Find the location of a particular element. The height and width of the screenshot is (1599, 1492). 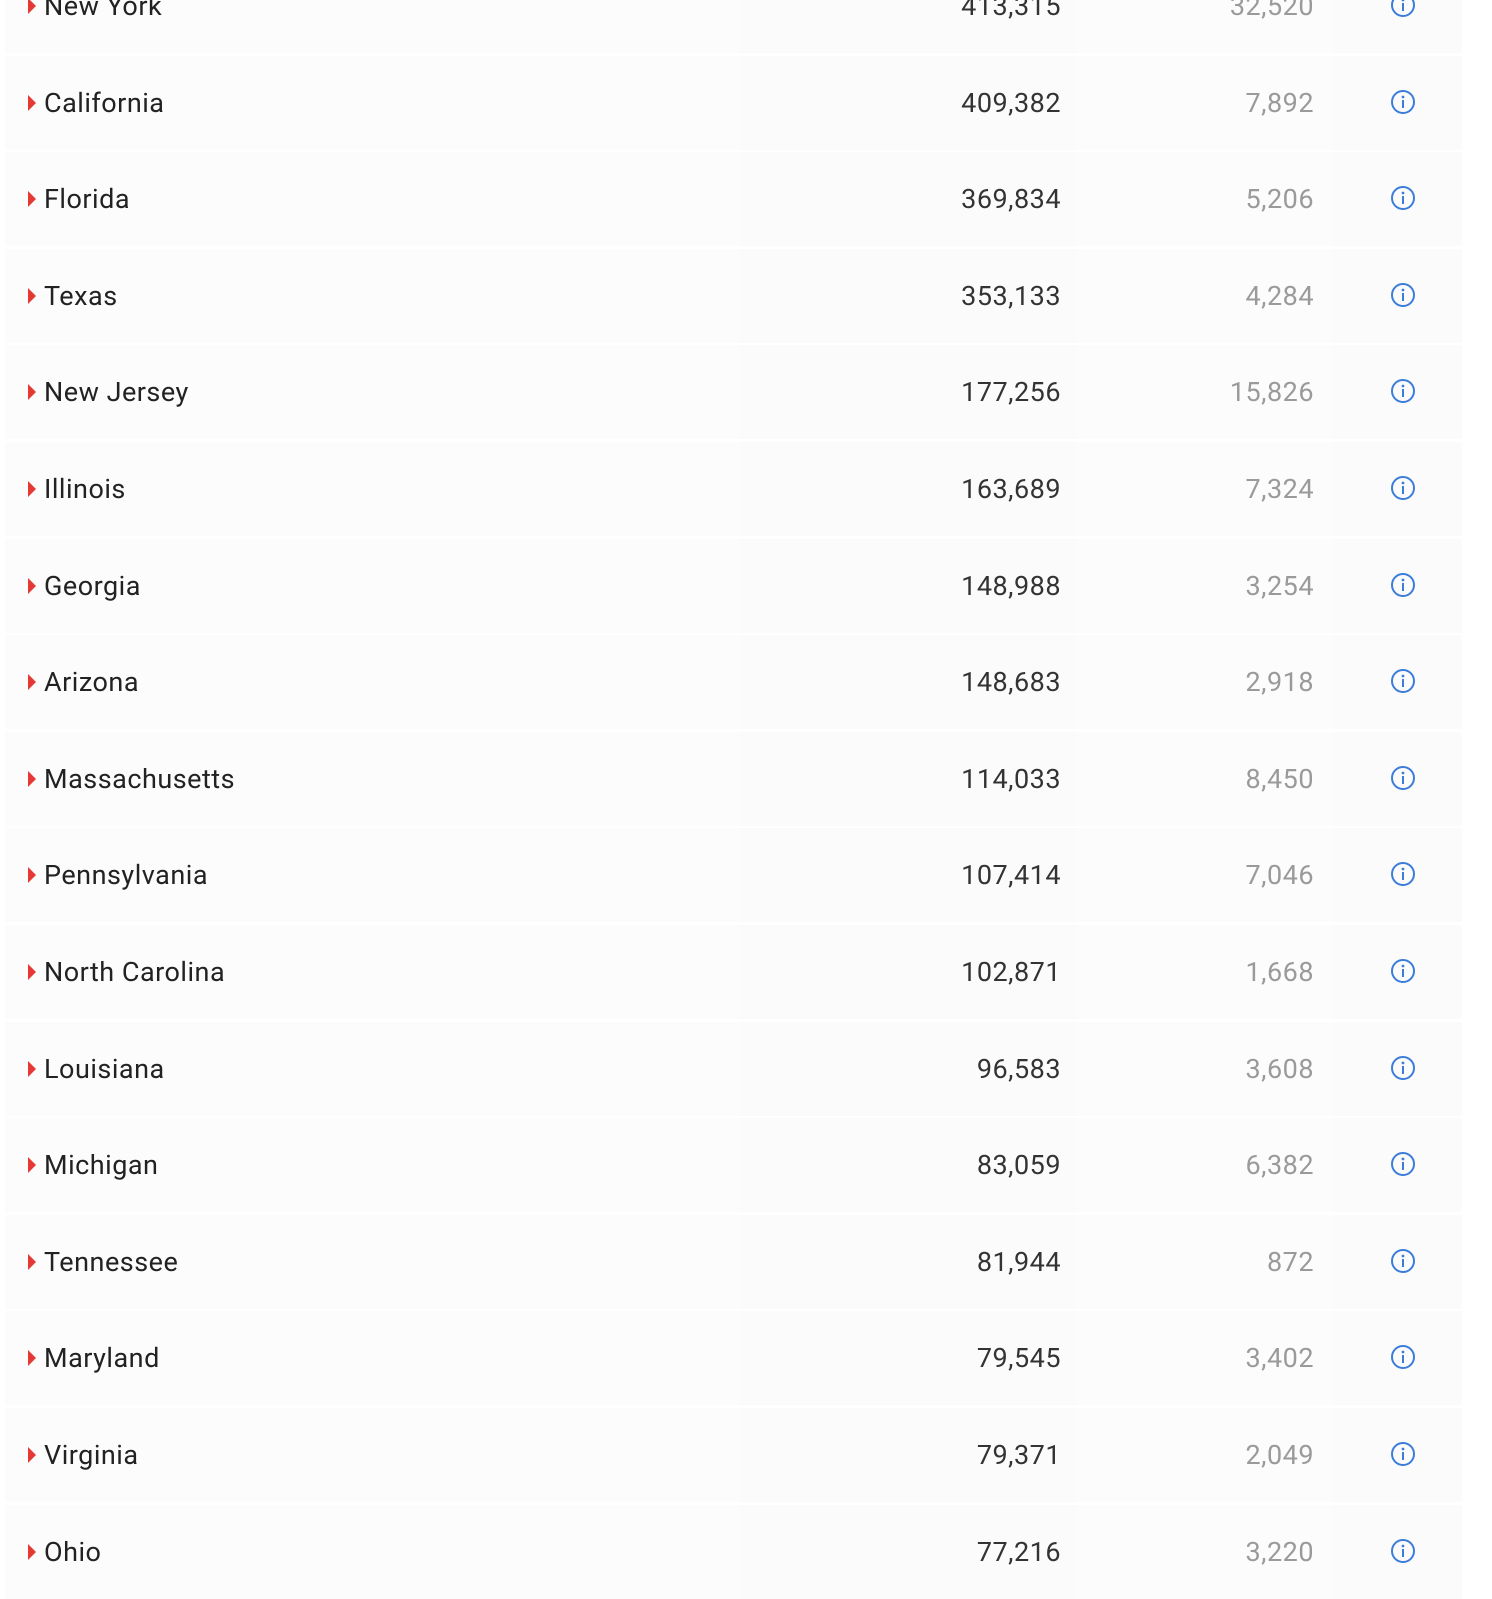

table-row: California 409,382 7,892 is located at coordinates (733, 102).